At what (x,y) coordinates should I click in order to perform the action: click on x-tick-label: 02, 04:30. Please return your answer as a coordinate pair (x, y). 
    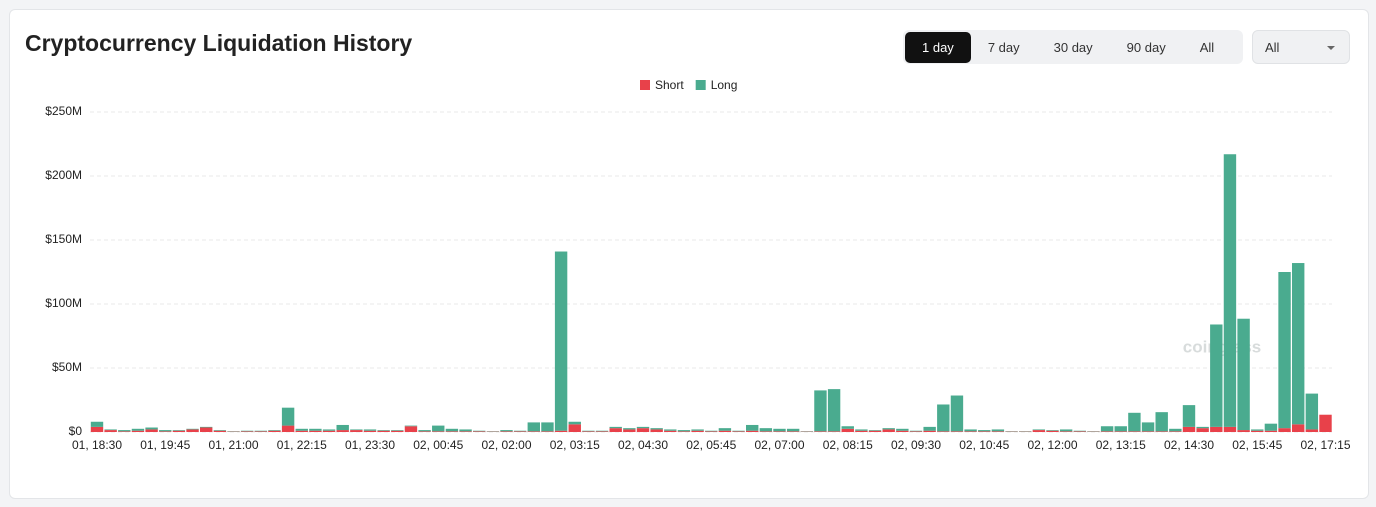
    Looking at the image, I should click on (643, 445).